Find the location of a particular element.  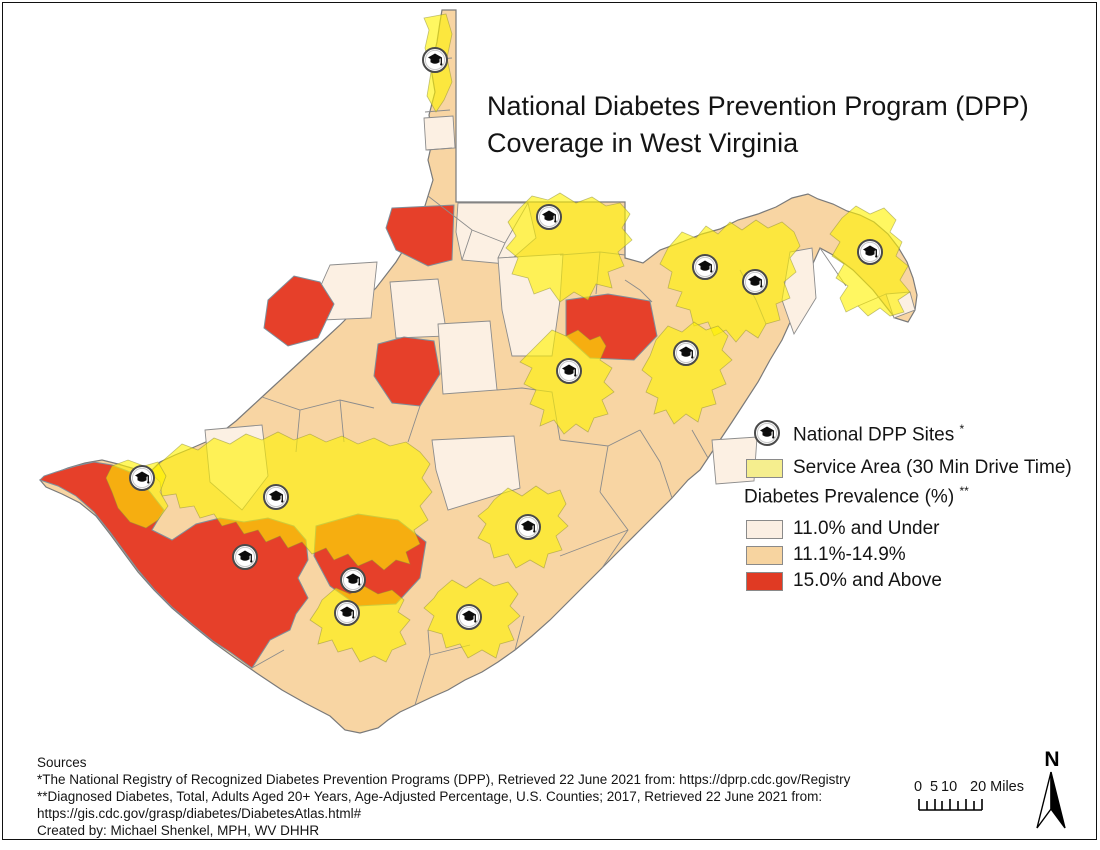

legend-item-class-mid: 11.1%-14.9% is located at coordinates (826, 555).